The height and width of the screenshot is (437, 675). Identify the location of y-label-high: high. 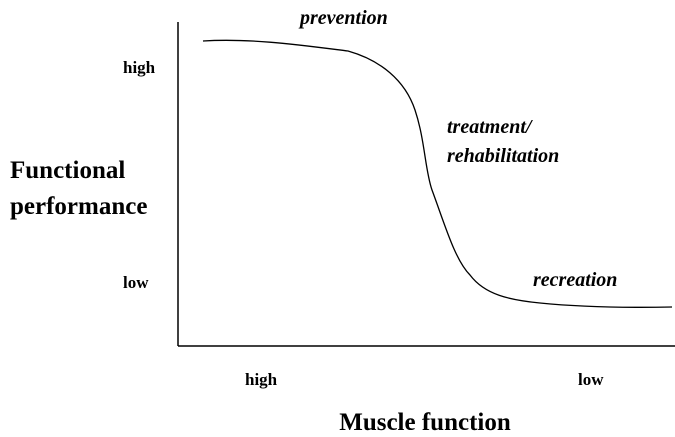
(139, 67).